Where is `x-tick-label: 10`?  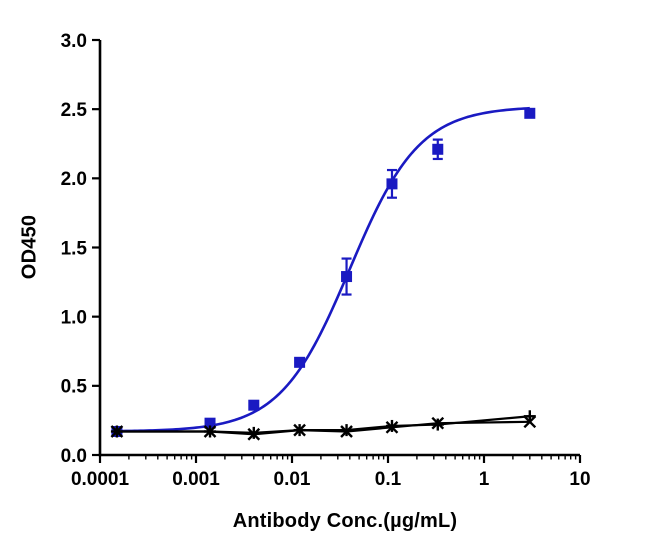 x-tick-label: 10 is located at coordinates (579, 479).